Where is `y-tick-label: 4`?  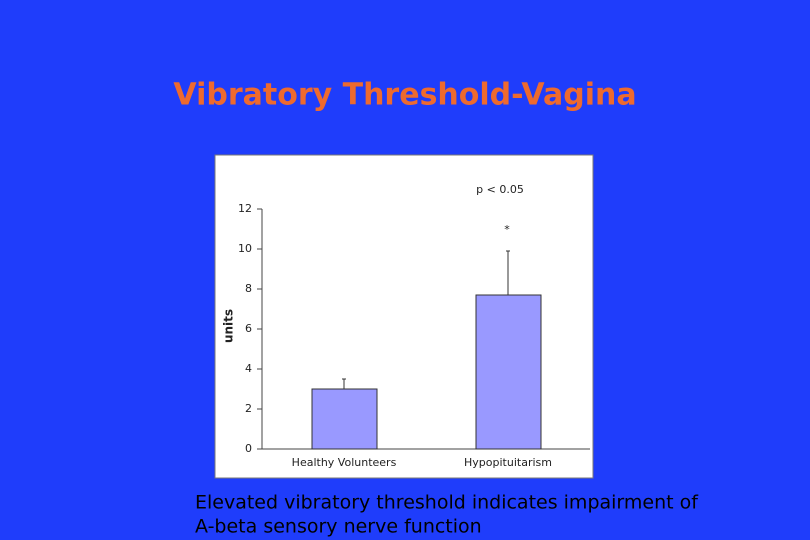
y-tick-label: 4 is located at coordinates (248, 368).